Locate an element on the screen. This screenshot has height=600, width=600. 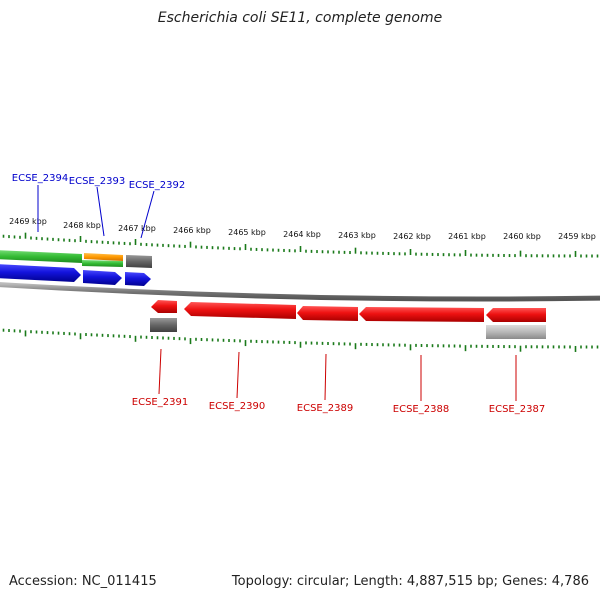
gene-label-ecse-2387: ECSE_2387 is located at coordinates (517, 409).